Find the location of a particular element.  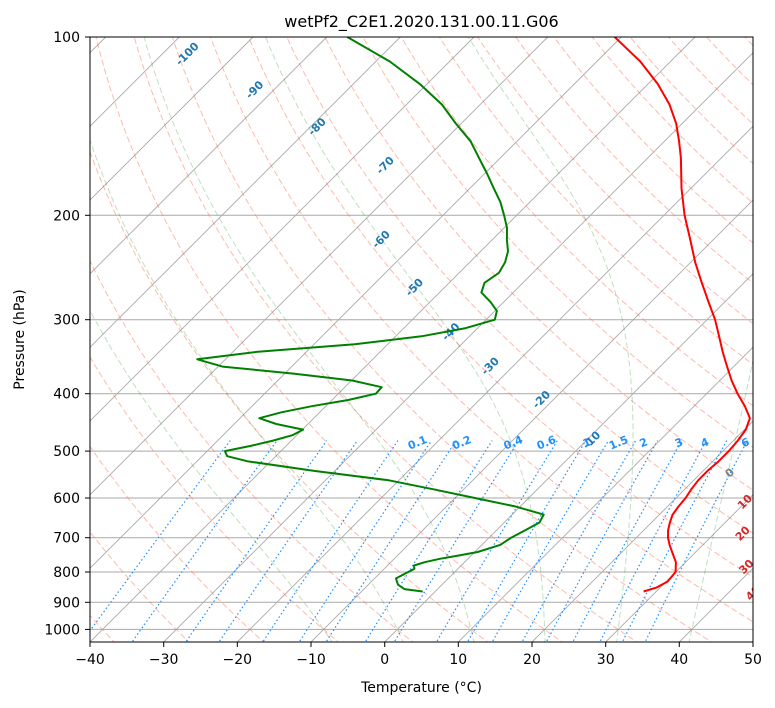

y-tick-label: 100 is located at coordinates (66, 38).